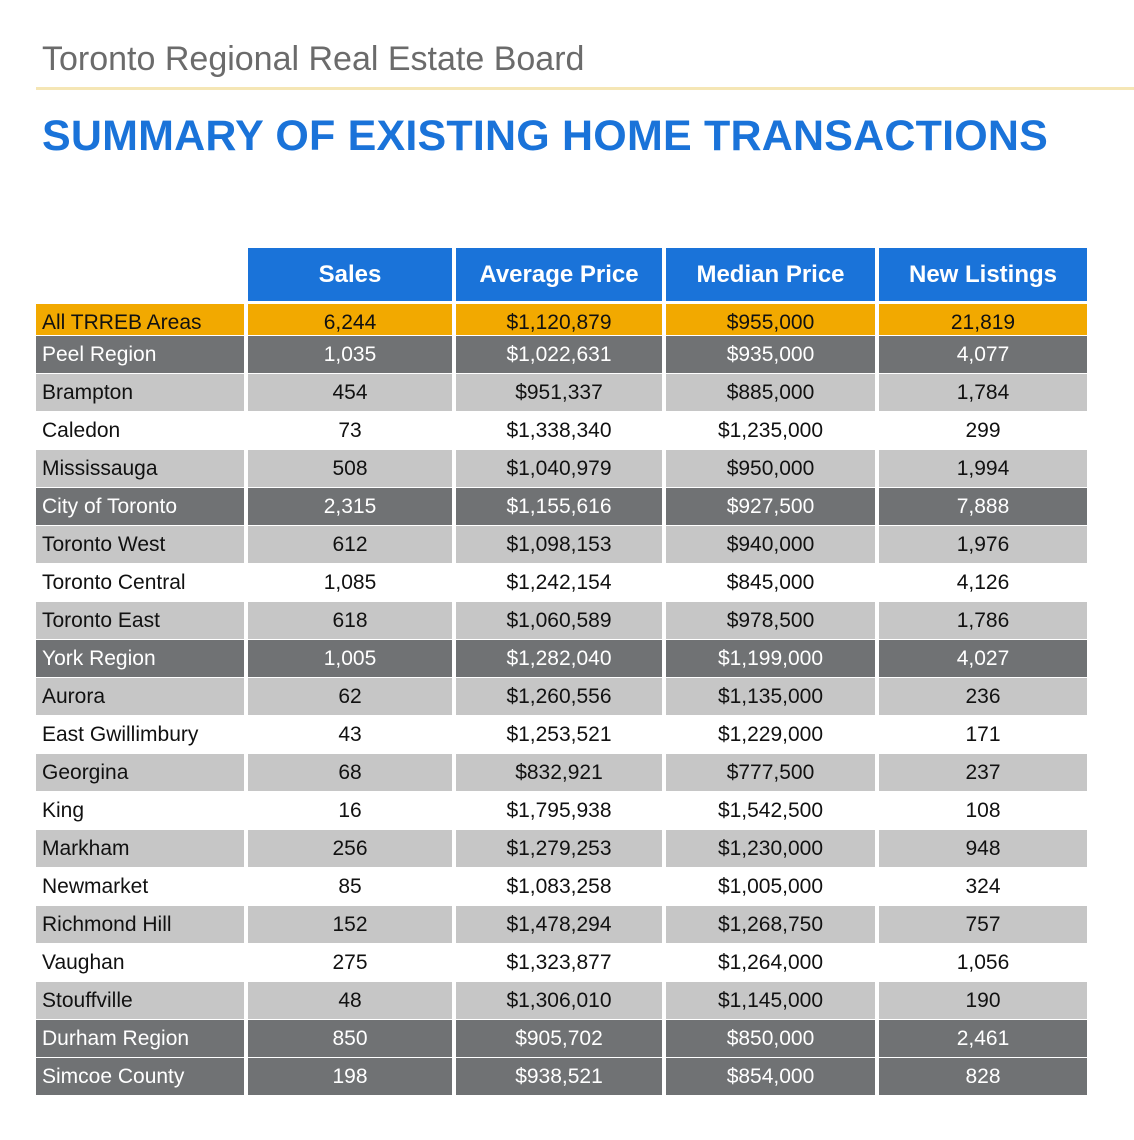  What do you see at coordinates (983, 275) in the screenshot?
I see `column-header-new-listings: New Listings` at bounding box center [983, 275].